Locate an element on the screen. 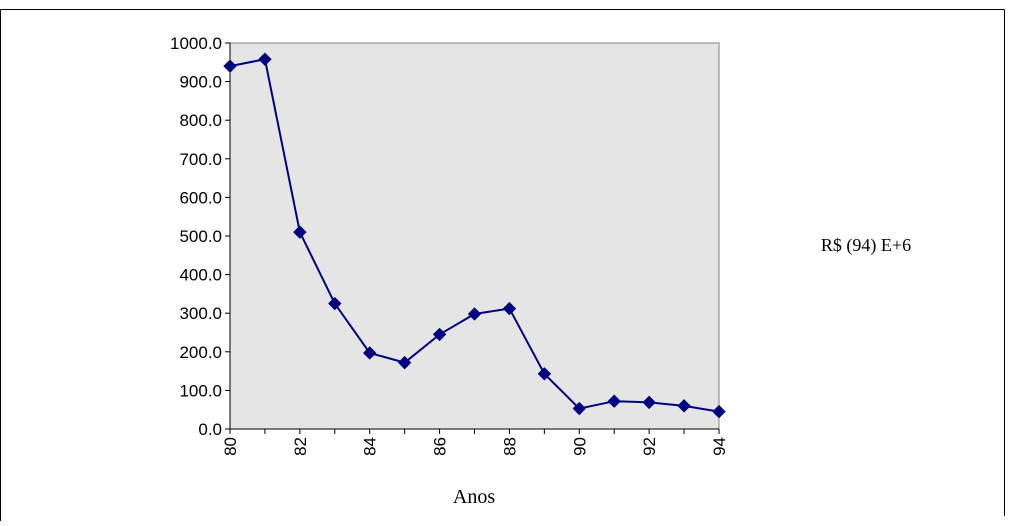 Image resolution: width=1012 pixels, height=526 pixels. x-tick-label: 92 is located at coordinates (649, 446).